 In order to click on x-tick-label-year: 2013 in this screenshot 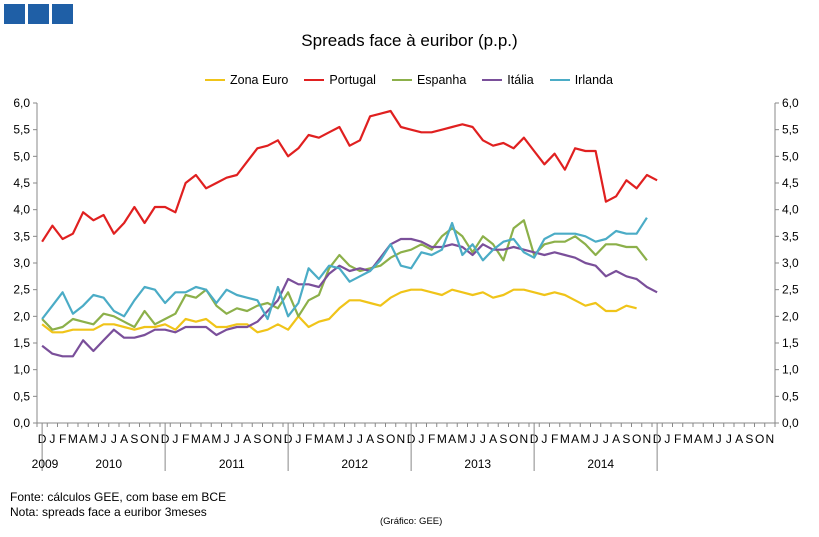, I will do `click(477, 464)`.